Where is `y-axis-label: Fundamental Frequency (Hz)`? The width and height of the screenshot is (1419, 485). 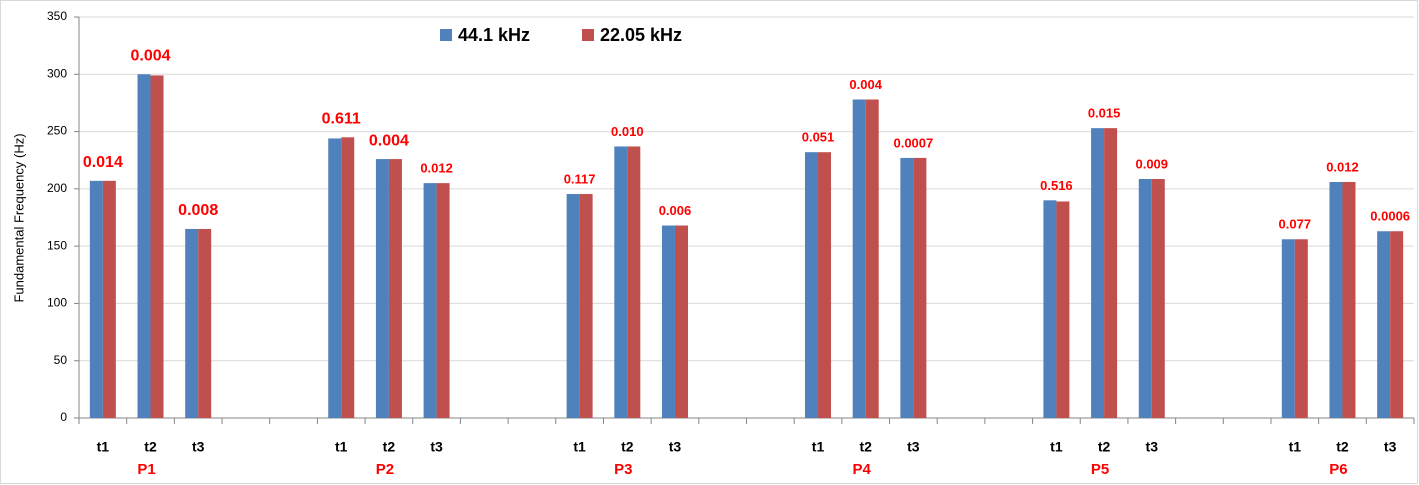 y-axis-label: Fundamental Frequency (Hz) is located at coordinates (18, 217).